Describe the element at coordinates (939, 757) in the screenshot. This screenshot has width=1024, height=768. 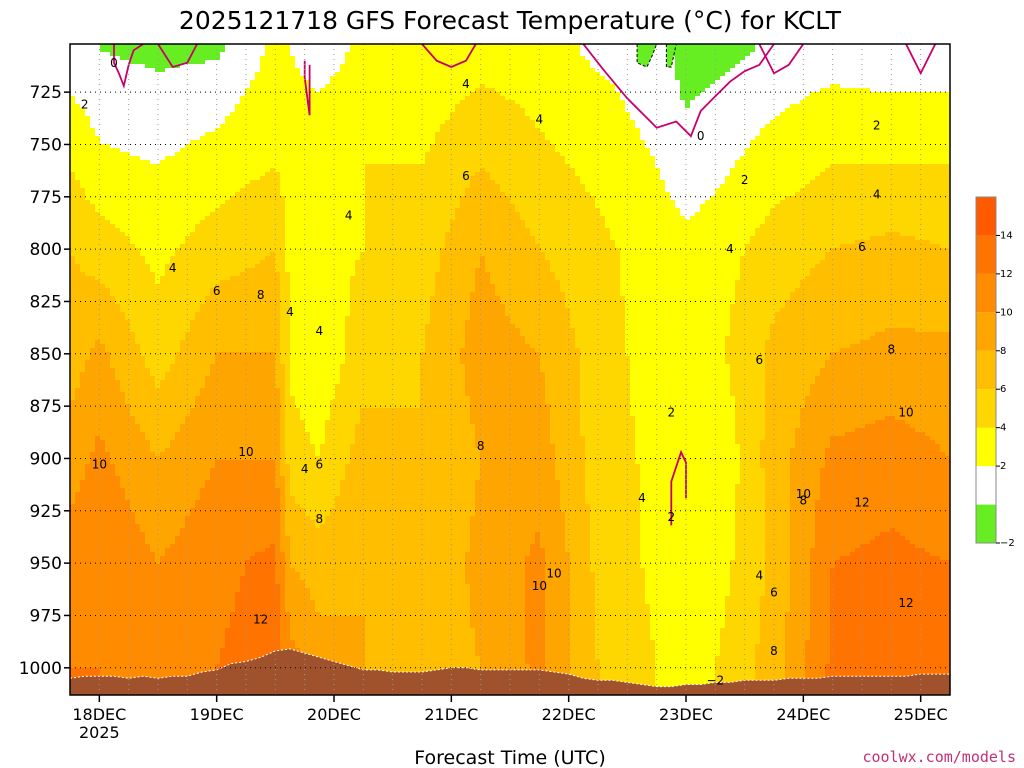
I see `credit-link: coolwx.com/models` at that location.